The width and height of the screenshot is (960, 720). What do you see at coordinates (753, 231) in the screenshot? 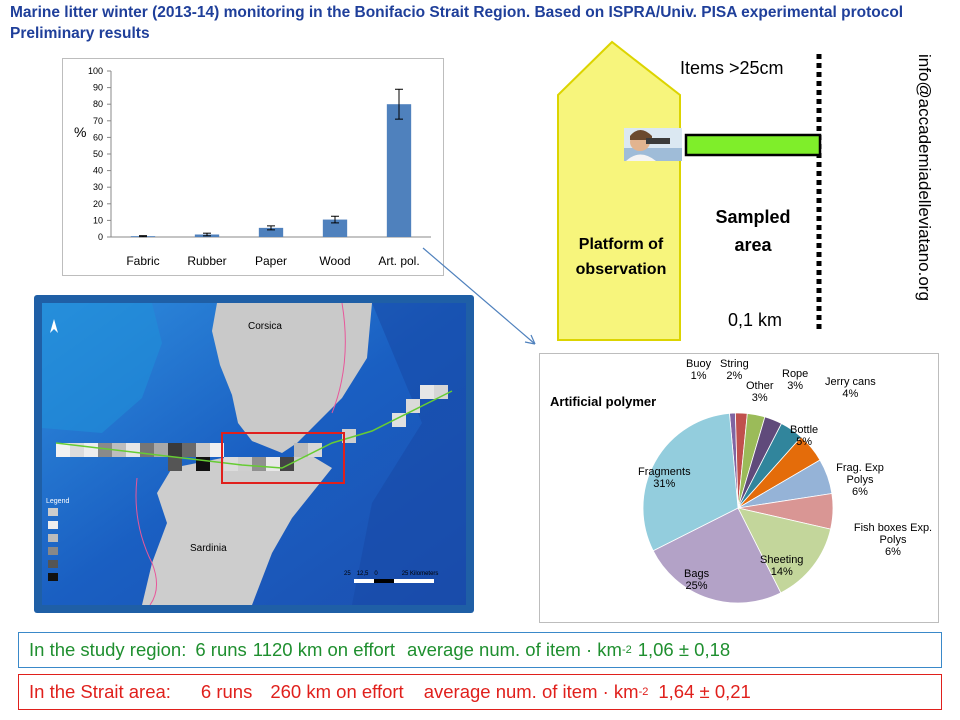
I see `sampled-area-label: Sampled area` at bounding box center [753, 231].